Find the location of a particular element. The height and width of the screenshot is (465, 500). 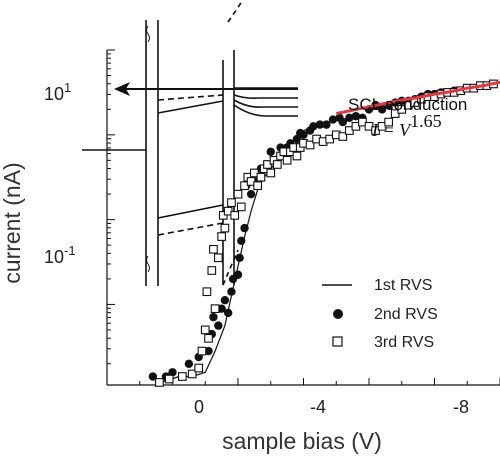

y-tick-label-10-1: 101 is located at coordinates (57, 92).